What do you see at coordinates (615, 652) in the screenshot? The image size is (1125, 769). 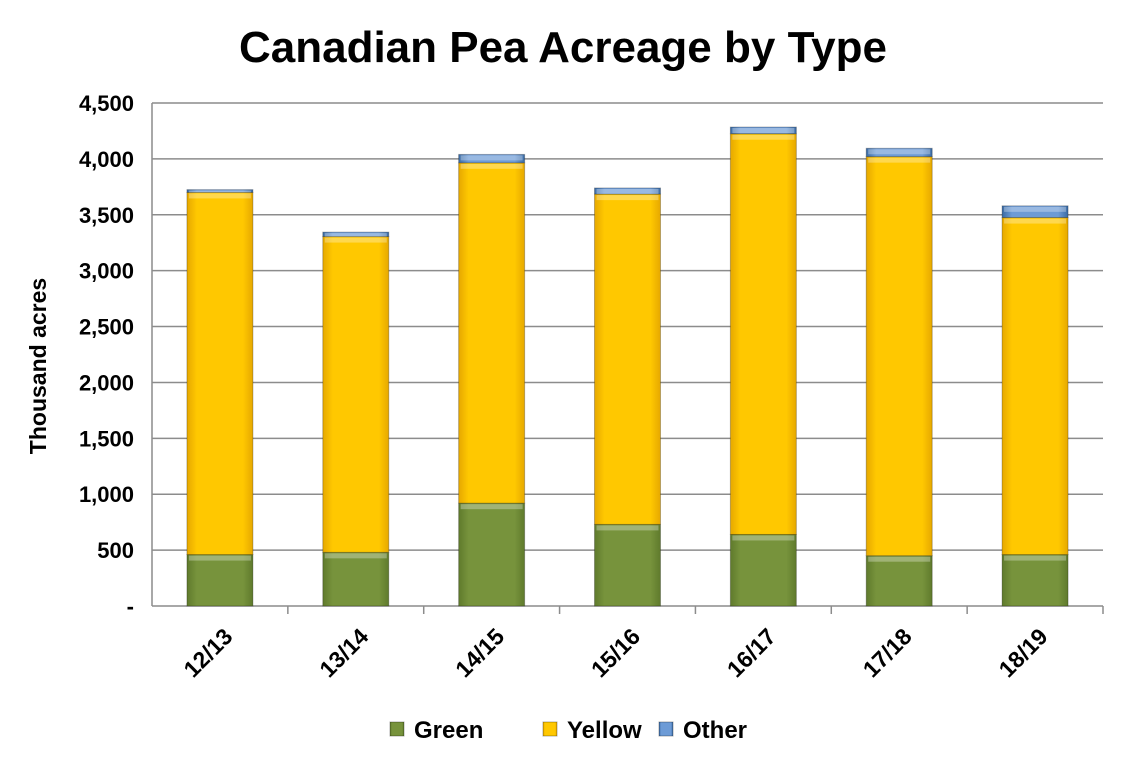 I see `x-tick-label: 15/16` at bounding box center [615, 652].